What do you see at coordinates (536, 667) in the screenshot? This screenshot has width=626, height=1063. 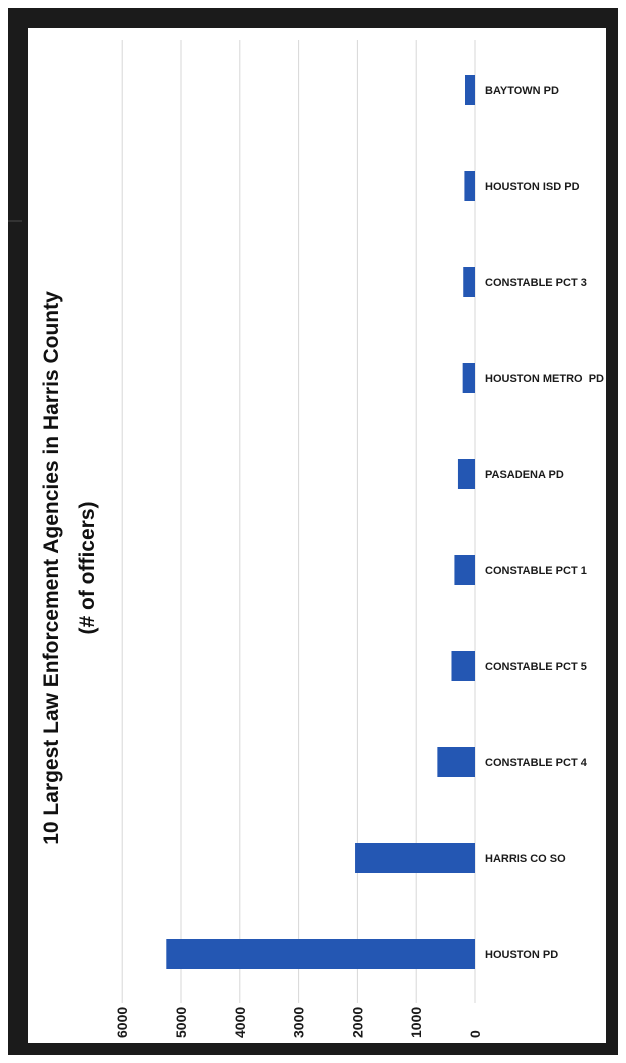 I see `category-label: CONSTABLE PCT 5` at bounding box center [536, 667].